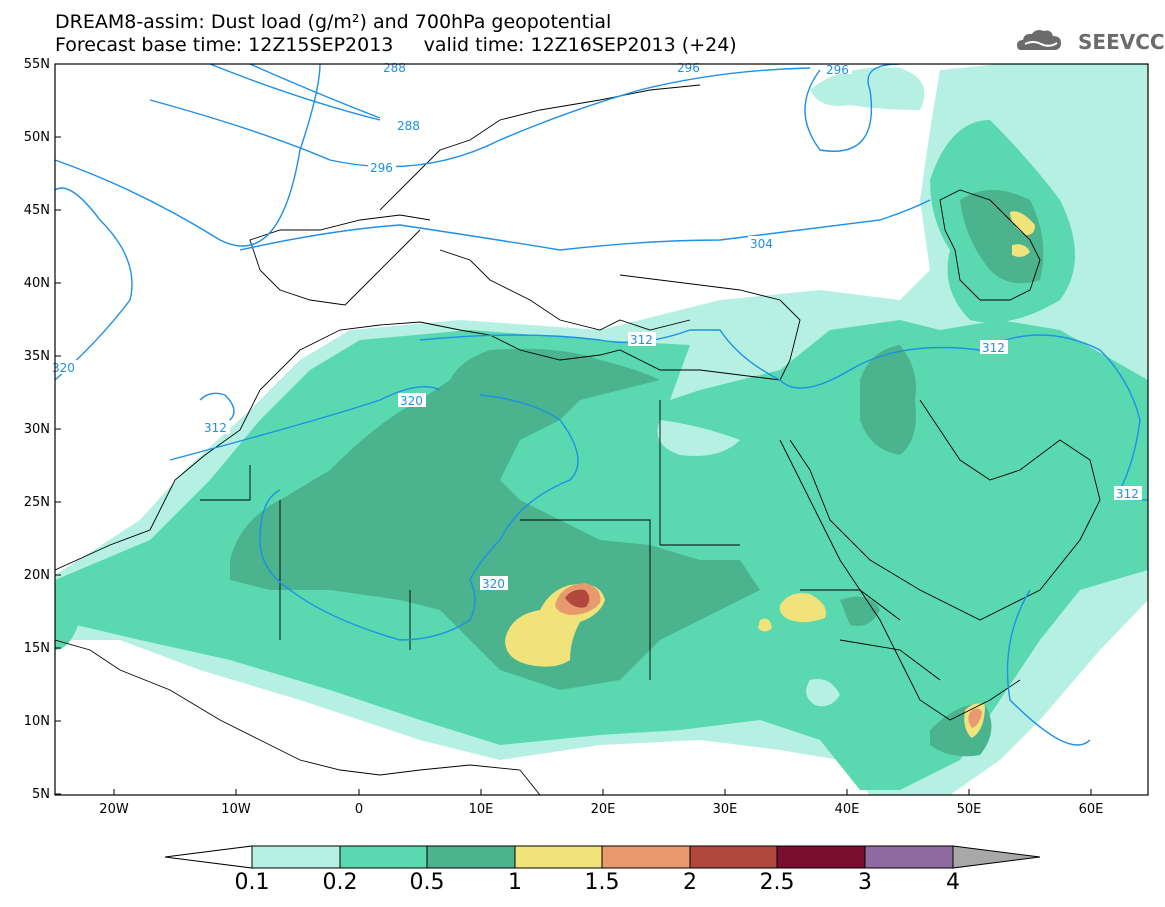 The height and width of the screenshot is (907, 1165). Describe the element at coordinates (969, 809) in the screenshot. I see `lon-label: 50E` at that location.